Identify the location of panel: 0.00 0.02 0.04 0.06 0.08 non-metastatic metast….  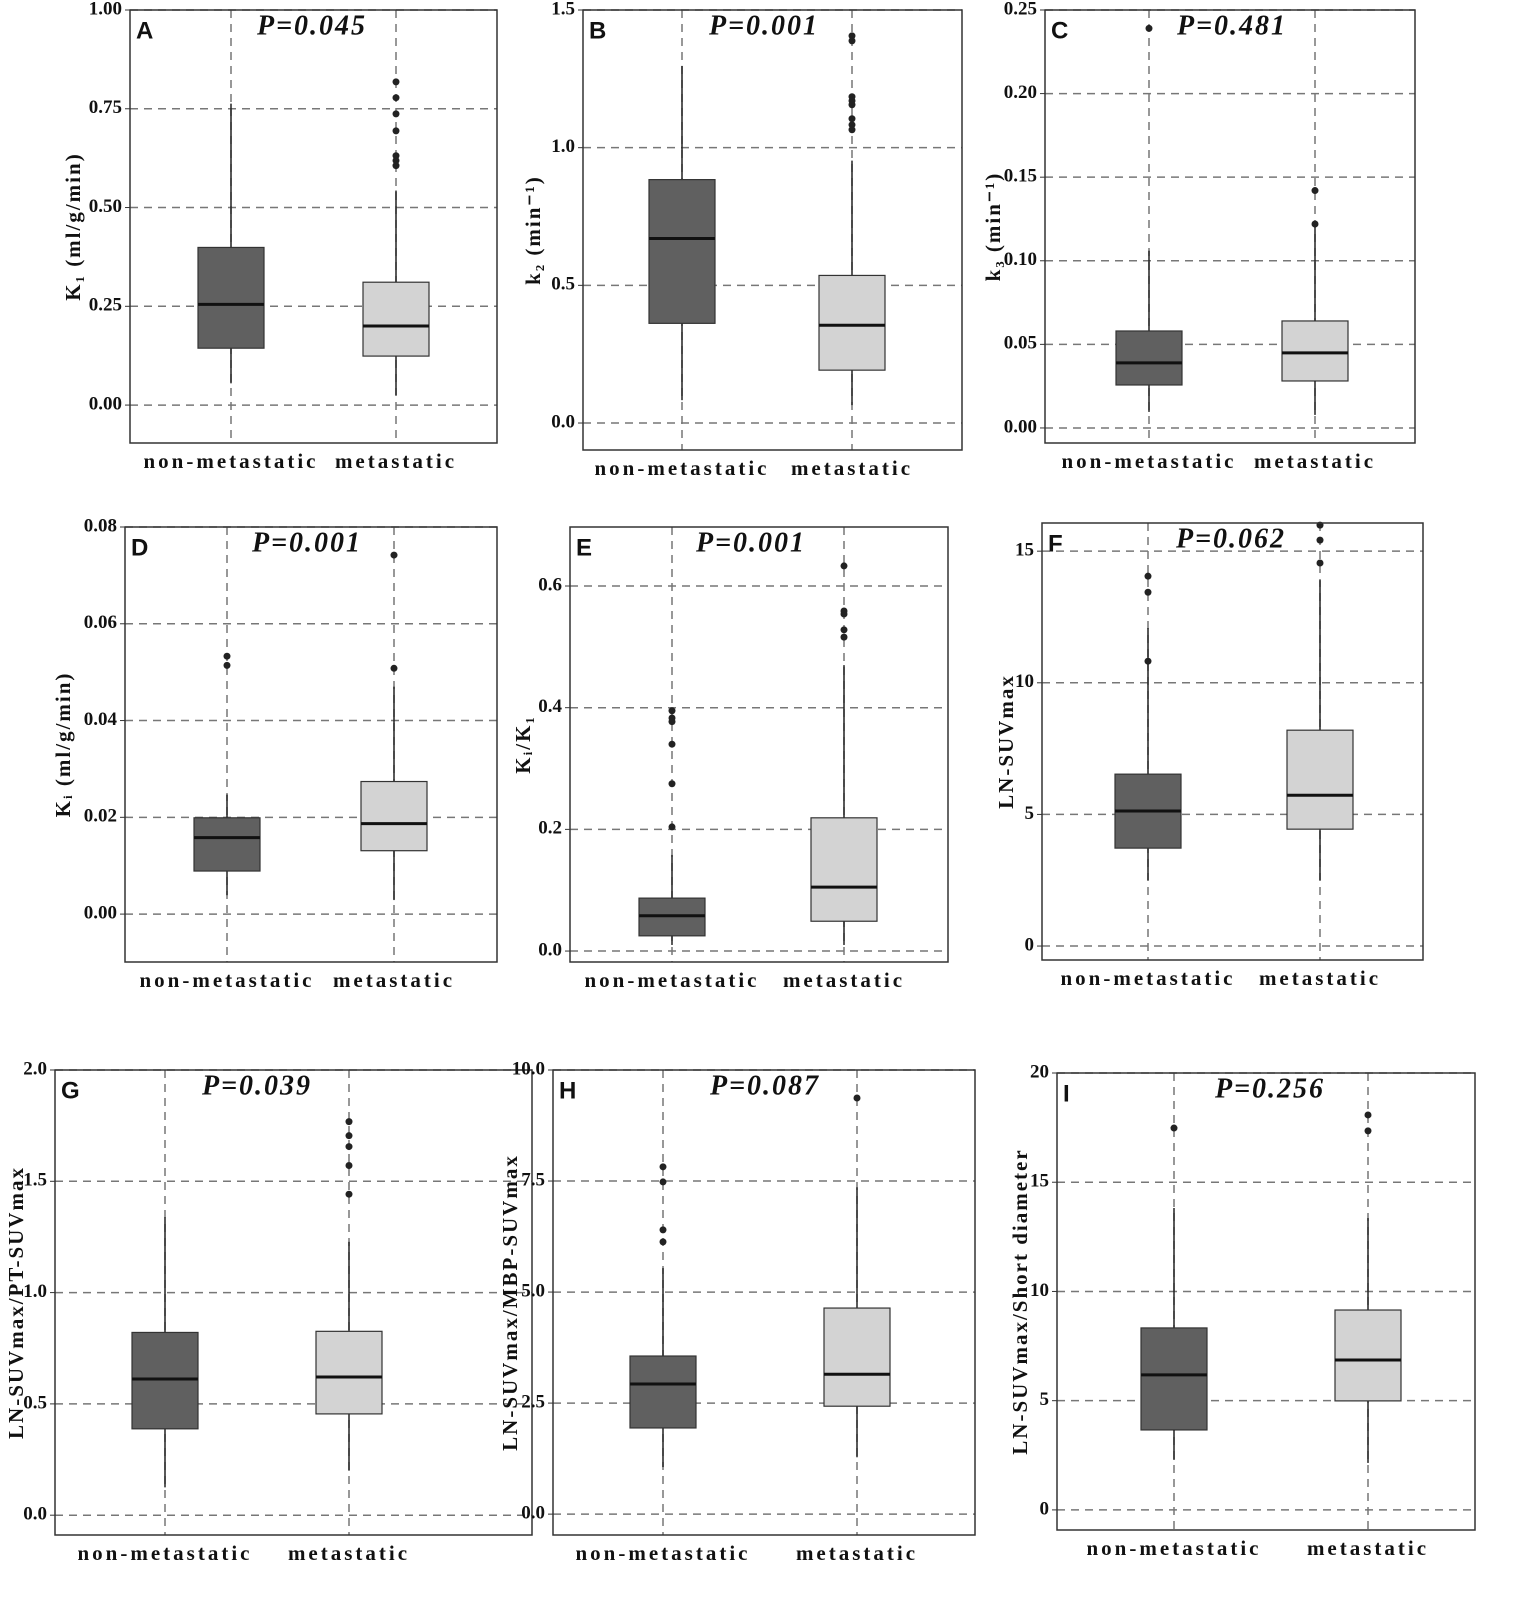
(274, 753).